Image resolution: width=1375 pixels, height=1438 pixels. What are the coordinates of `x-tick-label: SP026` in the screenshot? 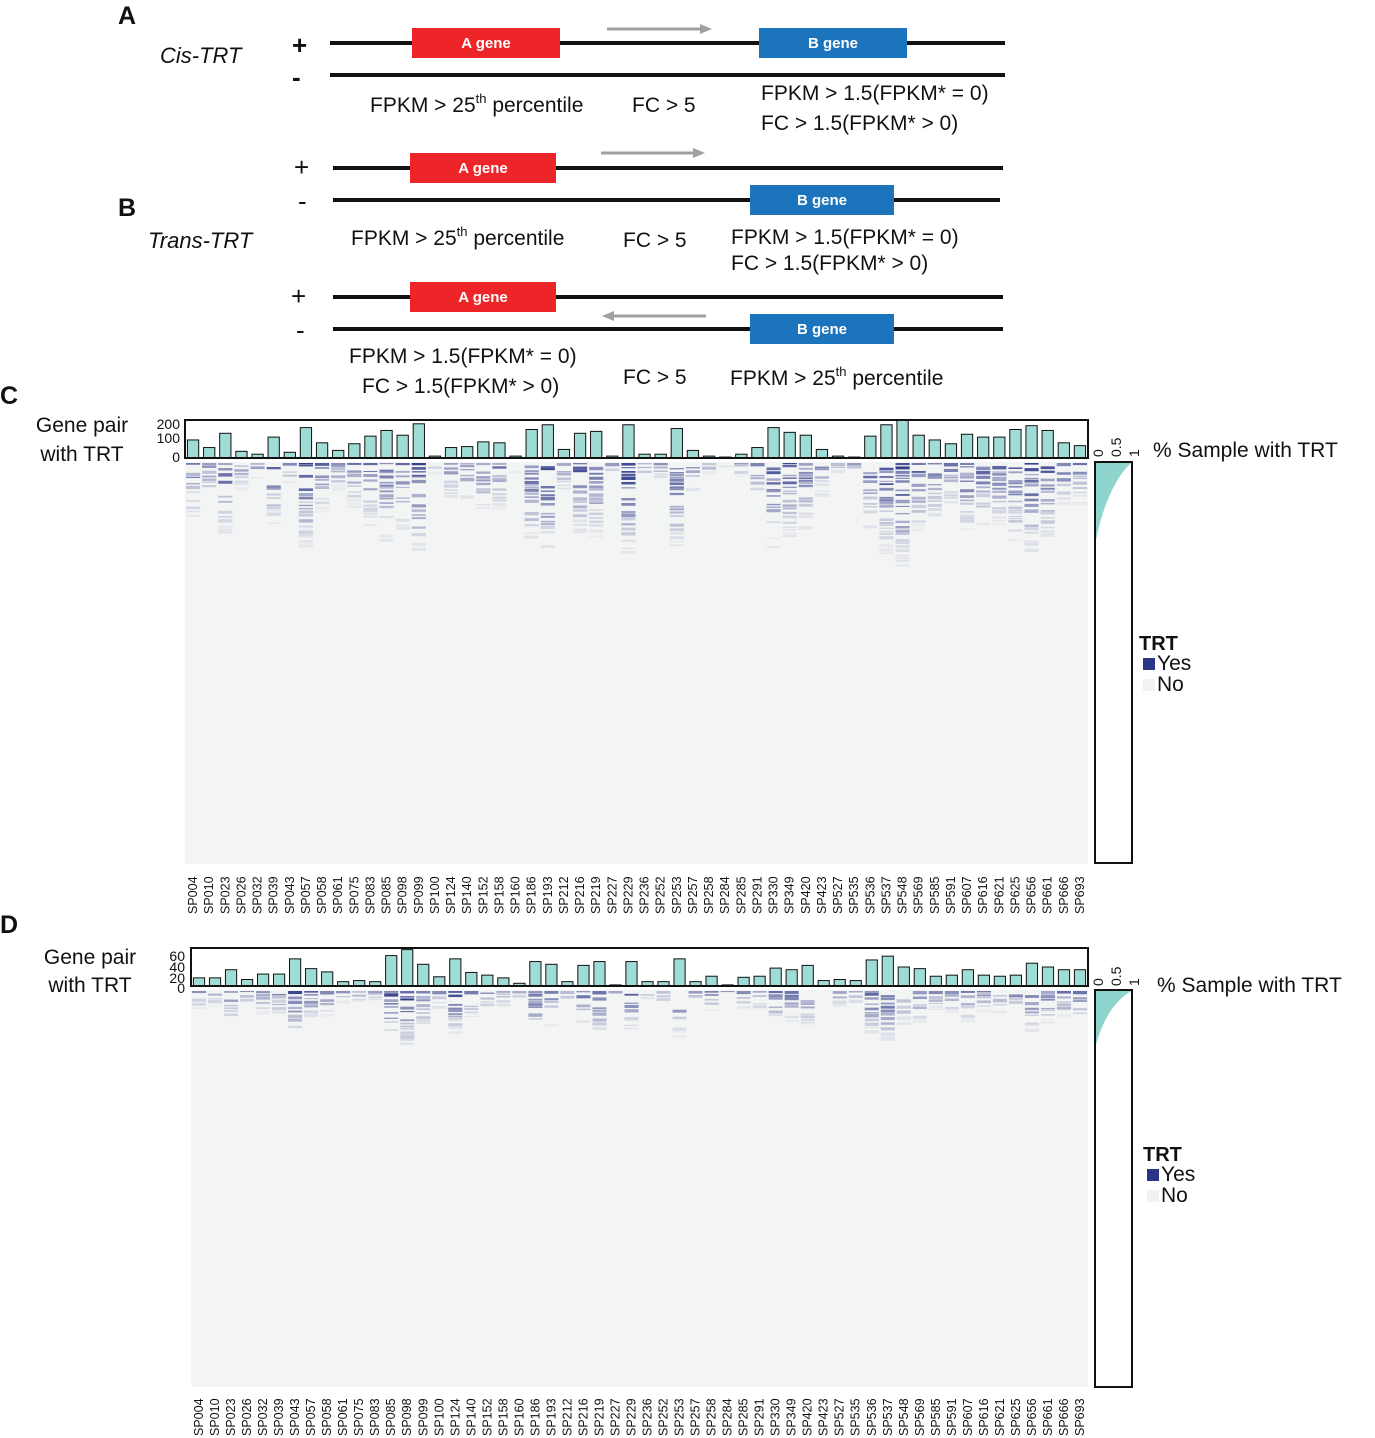 It's located at (241, 895).